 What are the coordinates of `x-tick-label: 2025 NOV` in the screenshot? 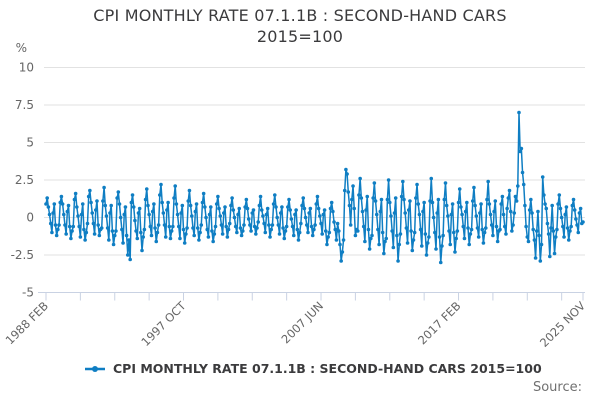 It's located at (562, 324).